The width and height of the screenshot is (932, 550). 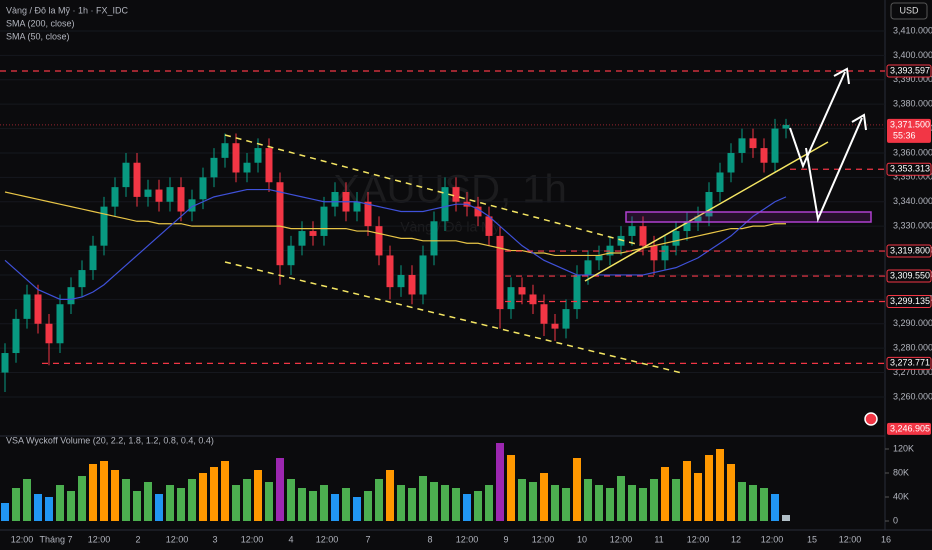 What do you see at coordinates (450, 227) in the screenshot?
I see `watermark-sub: Vàng / Đô la Mỹ` at bounding box center [450, 227].